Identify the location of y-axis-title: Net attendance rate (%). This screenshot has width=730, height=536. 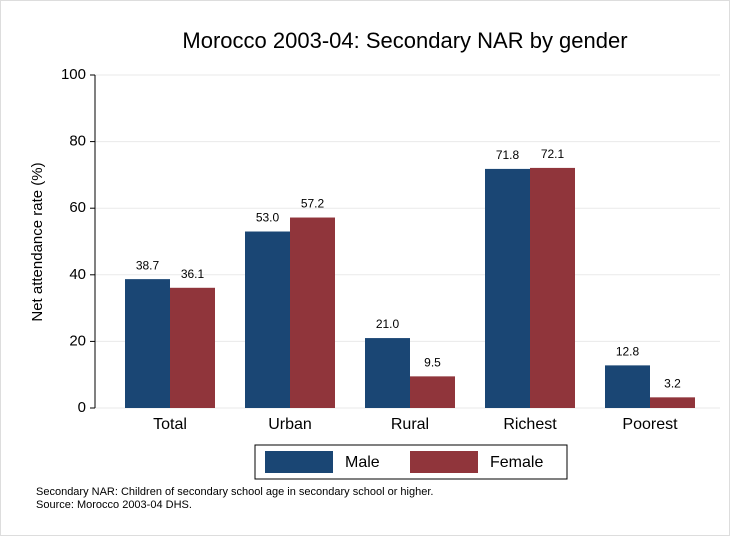
(37, 241).